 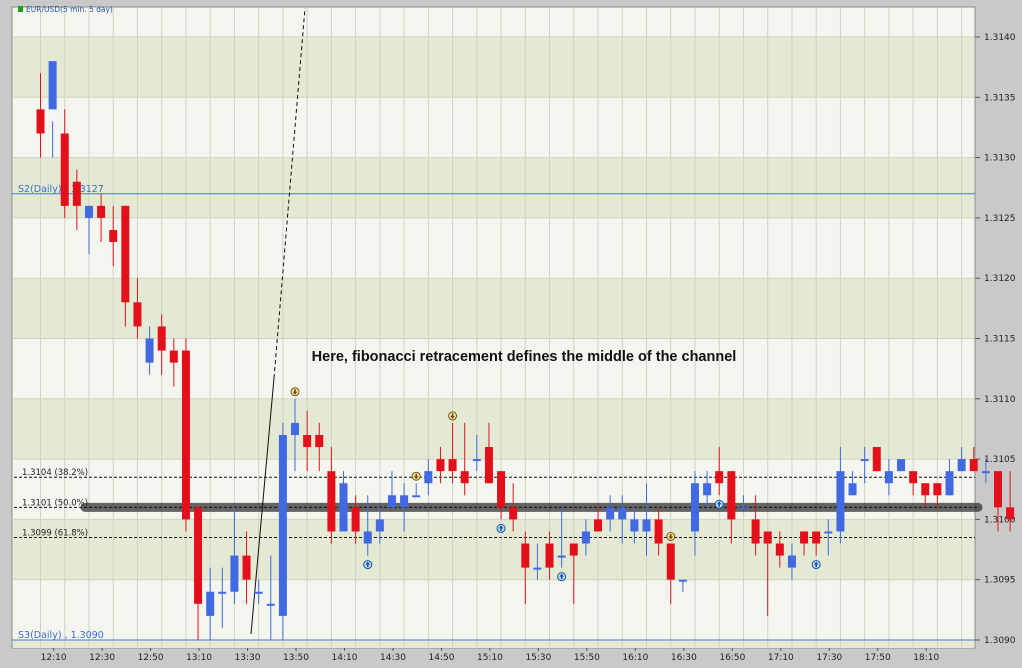 I want to click on x-tick-label: 18:10, so click(x=926, y=658).